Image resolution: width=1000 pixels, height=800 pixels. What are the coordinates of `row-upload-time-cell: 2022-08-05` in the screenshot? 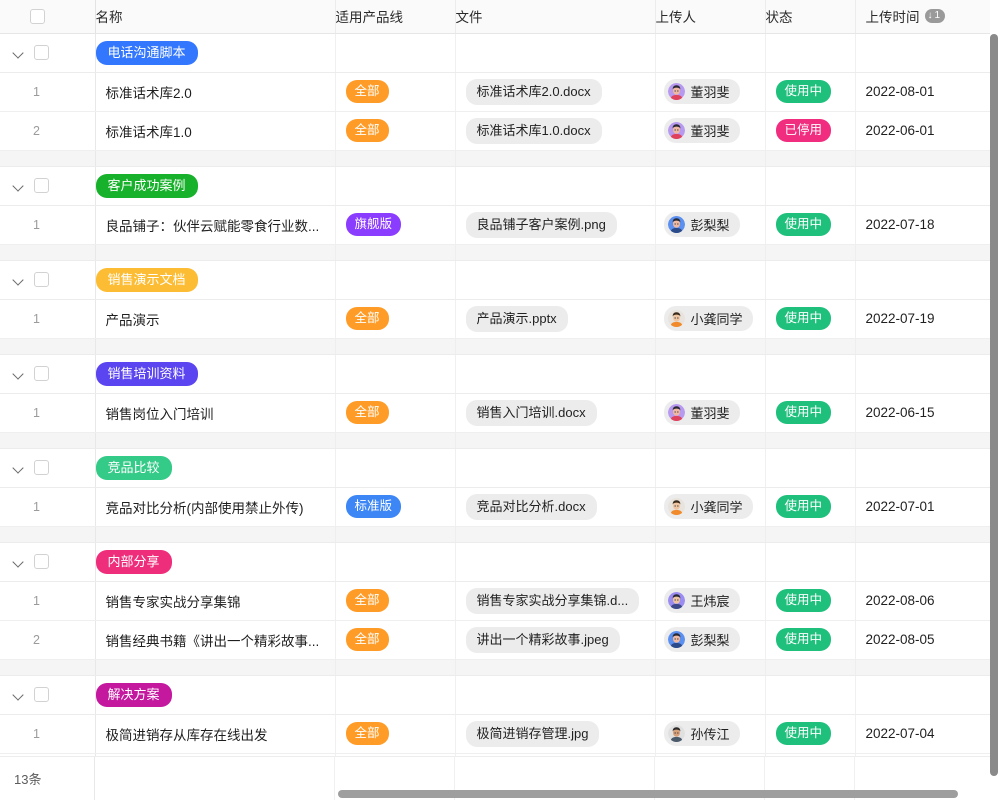 It's located at (922, 640).